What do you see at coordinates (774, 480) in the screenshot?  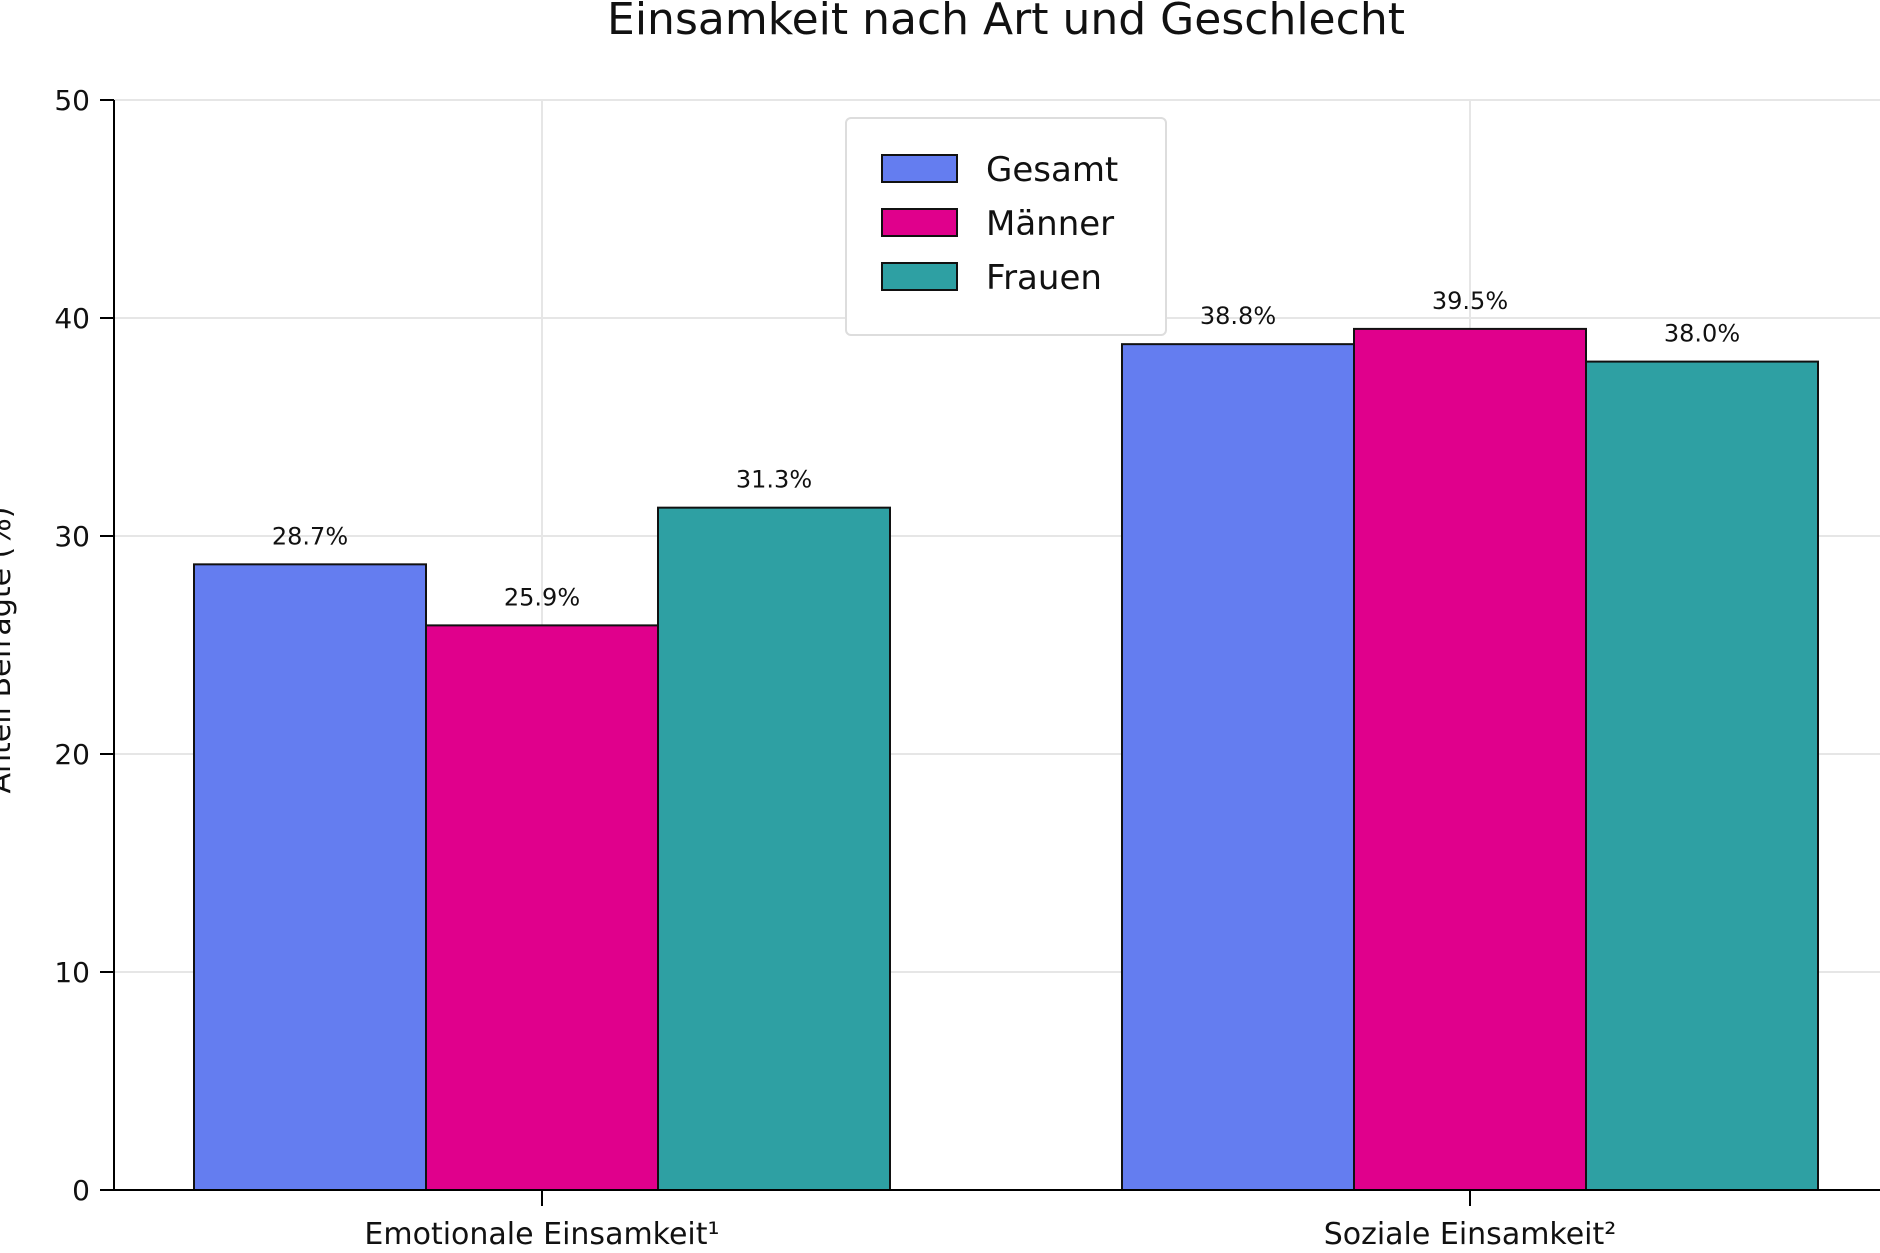 I see `data-label: 31.3%` at bounding box center [774, 480].